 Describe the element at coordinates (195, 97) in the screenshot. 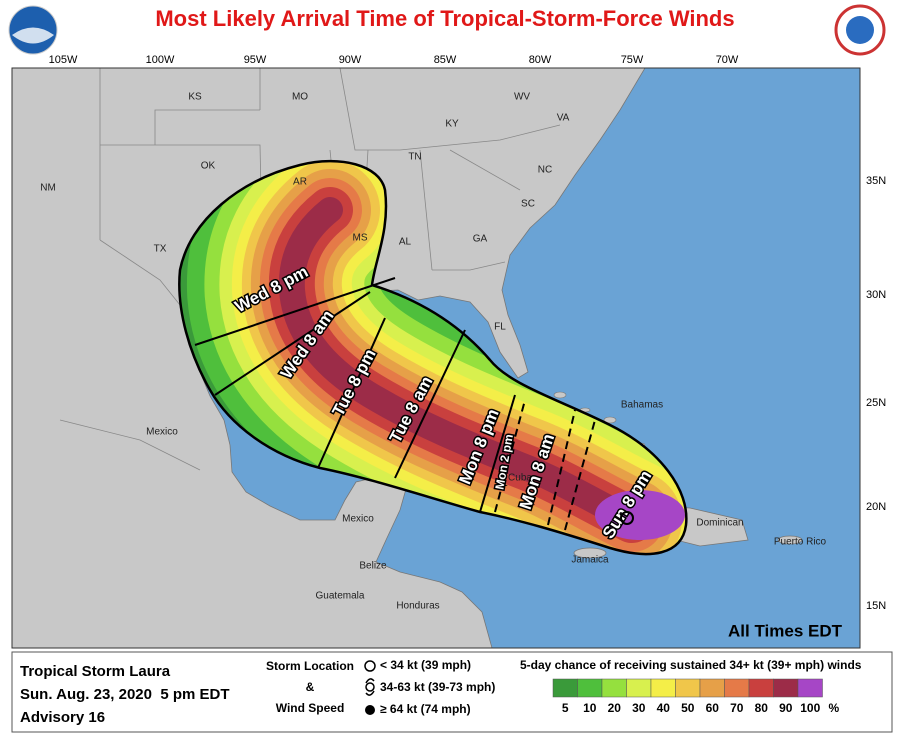

I see `place-label: KS` at that location.